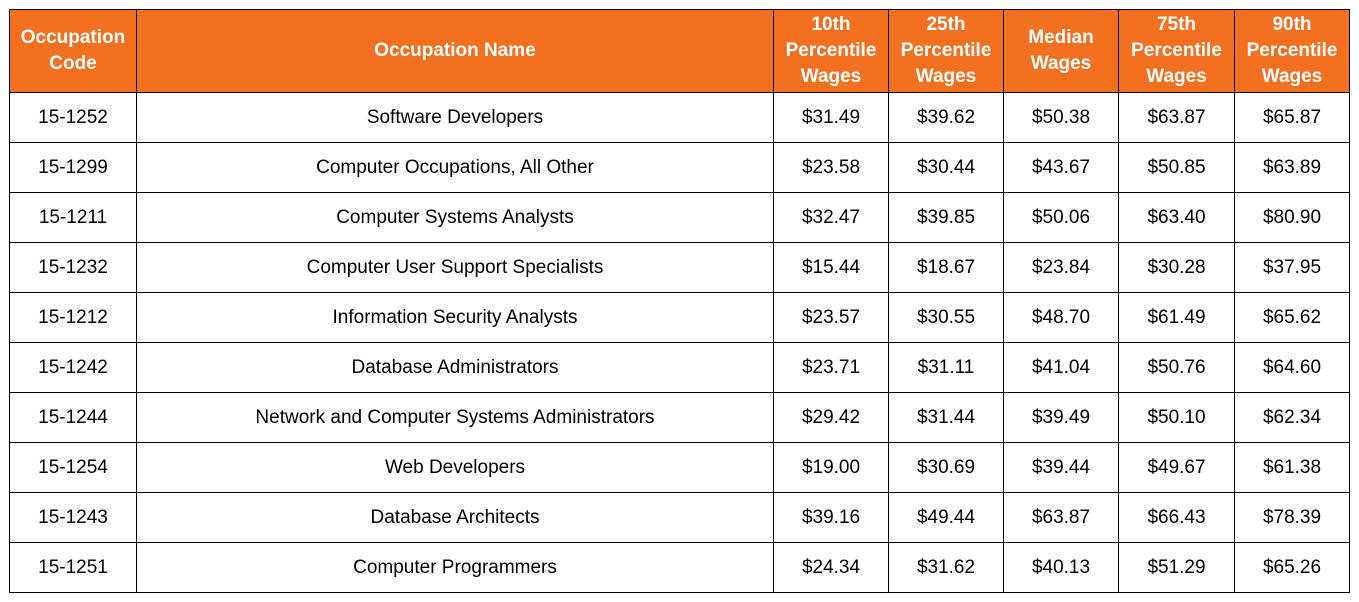  What do you see at coordinates (946, 467) in the screenshot?
I see `p25-wage-cell: $30.69` at bounding box center [946, 467].